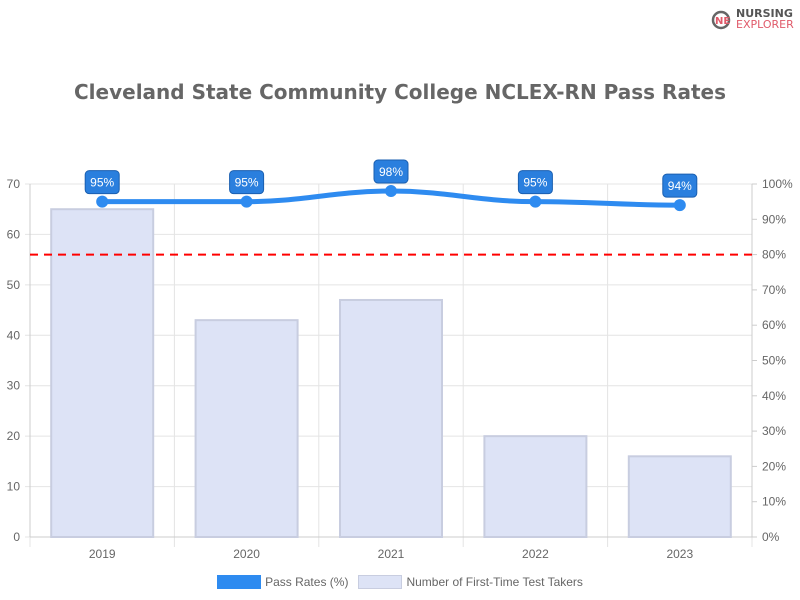 This screenshot has height=600, width=800. Describe the element at coordinates (102, 554) in the screenshot. I see `x-tick-label: 2019` at that location.